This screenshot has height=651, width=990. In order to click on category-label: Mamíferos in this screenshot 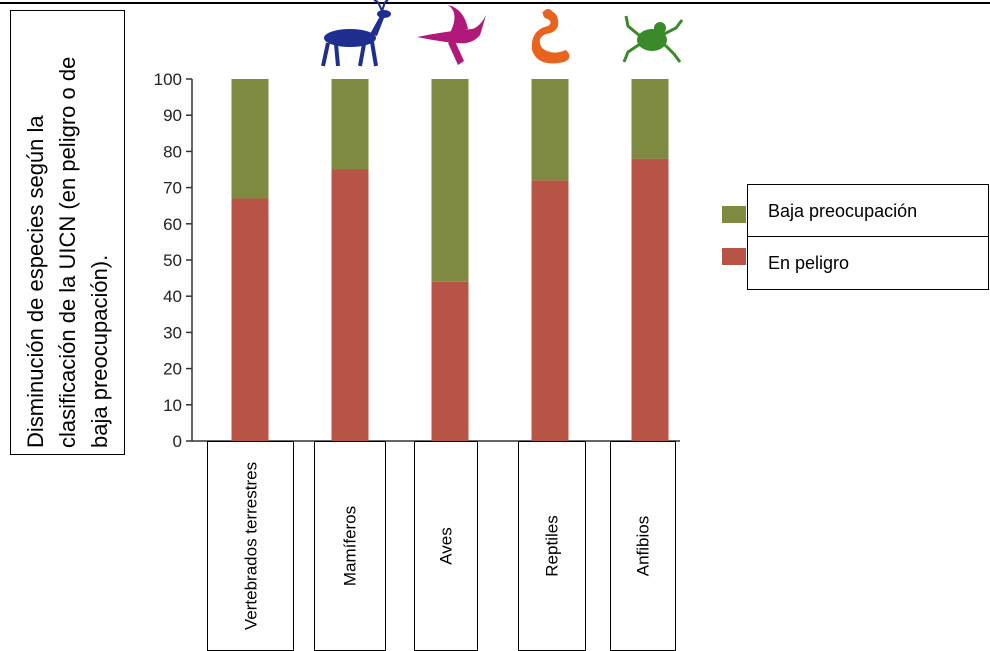, I will do `click(350, 546)`.